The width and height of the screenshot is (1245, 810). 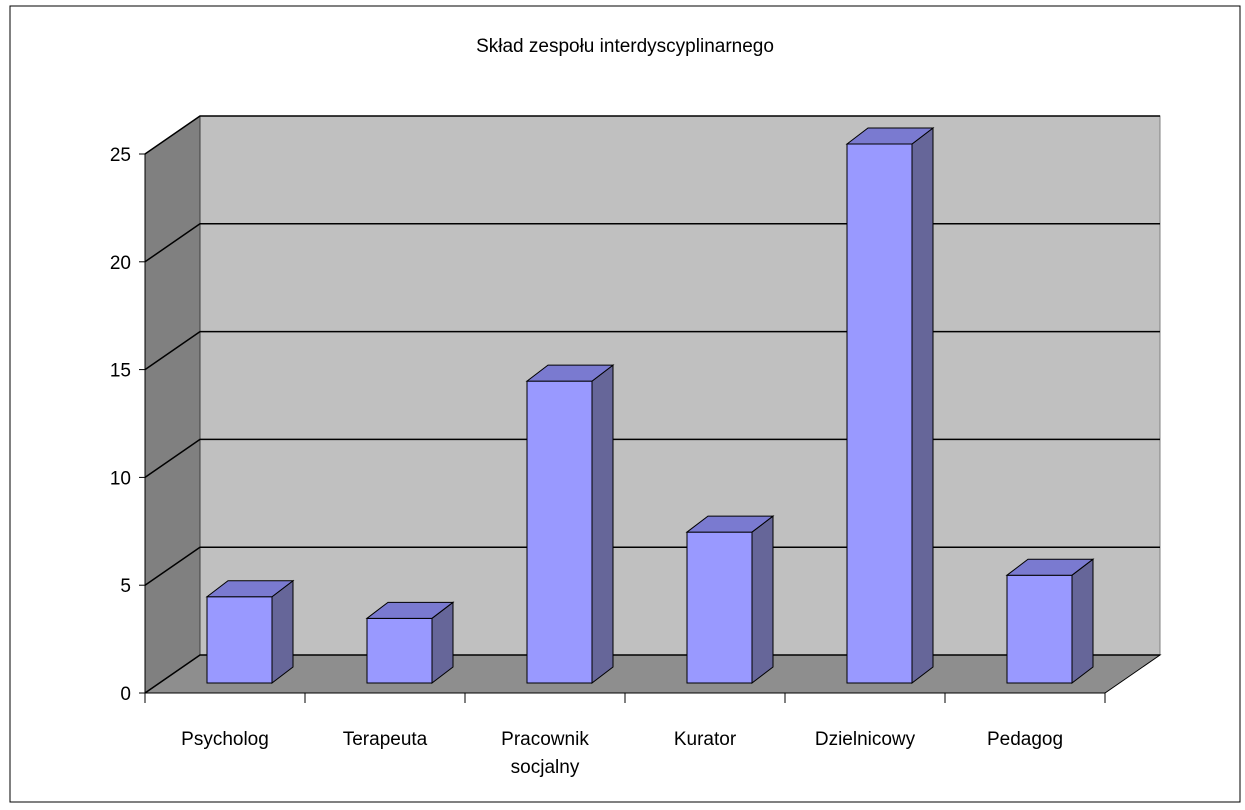 What do you see at coordinates (125, 694) in the screenshot?
I see `y-tick-label: 0` at bounding box center [125, 694].